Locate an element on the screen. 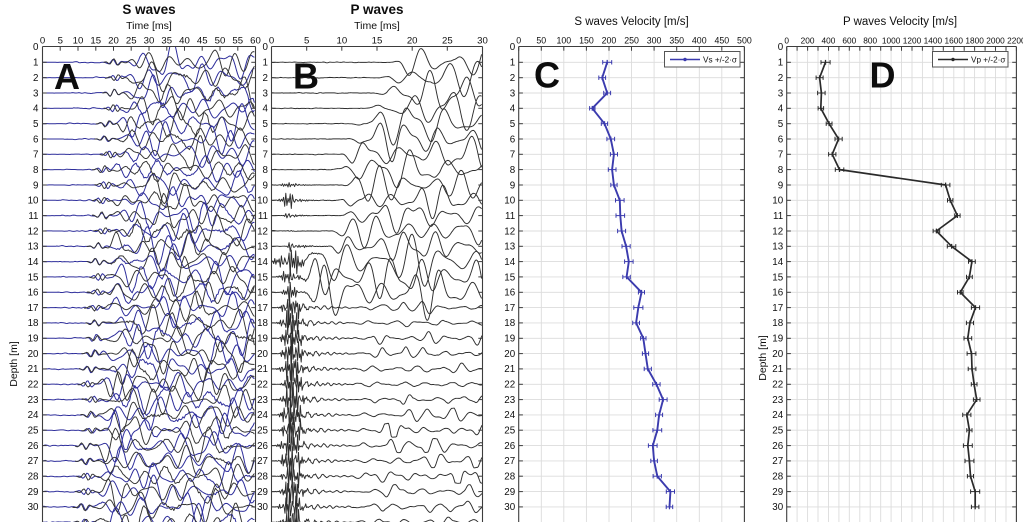  svg-text: 29 is located at coordinates (777, 492).